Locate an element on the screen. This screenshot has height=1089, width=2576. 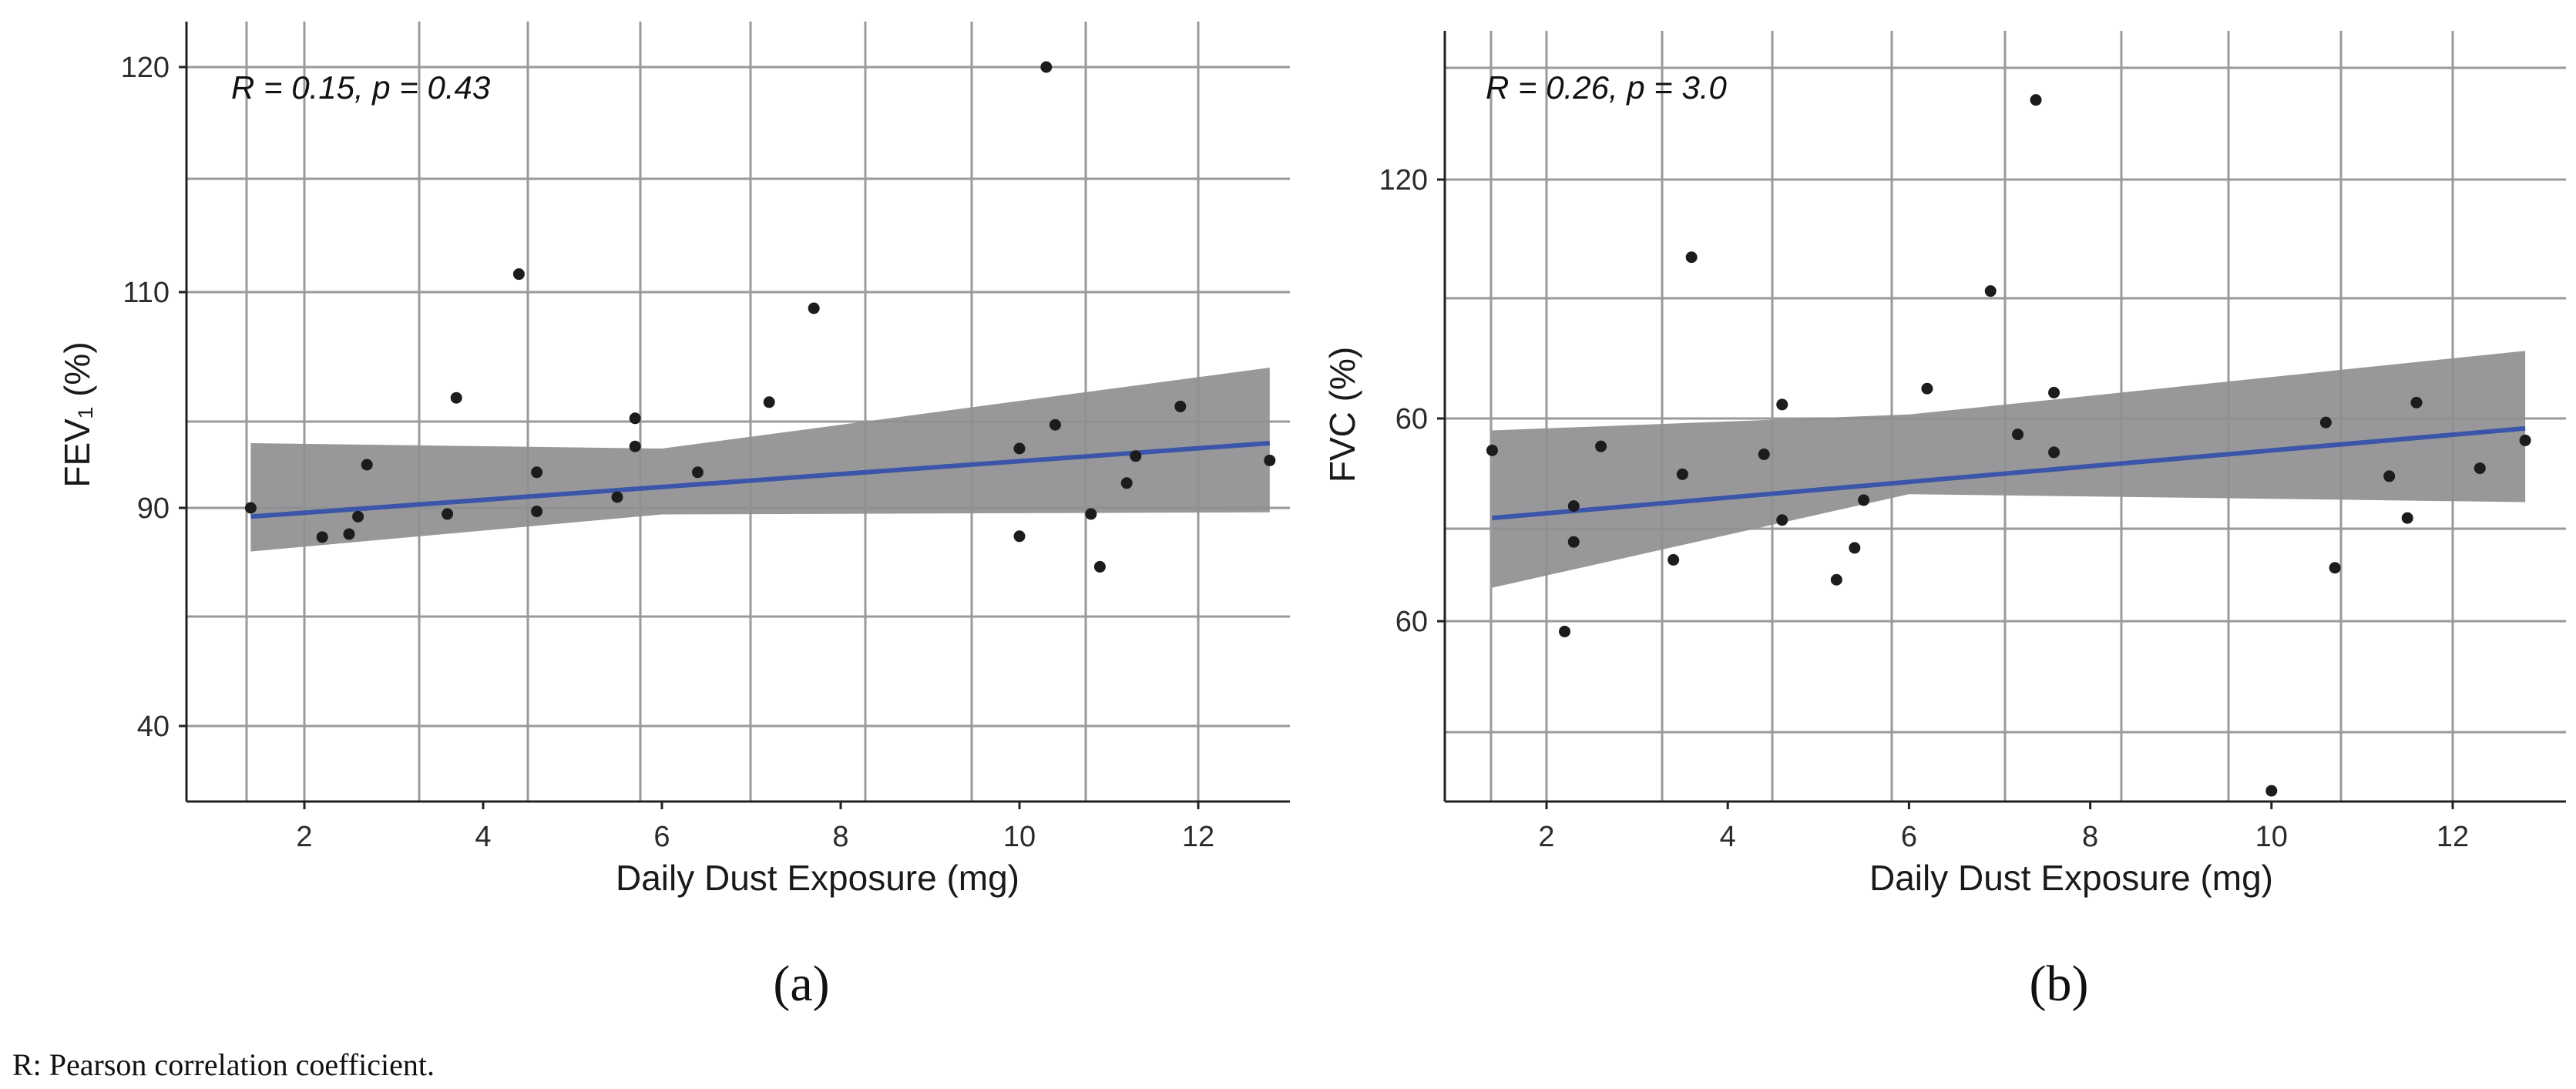
y-tick-labels: 60 60 120 is located at coordinates (1412, 401).